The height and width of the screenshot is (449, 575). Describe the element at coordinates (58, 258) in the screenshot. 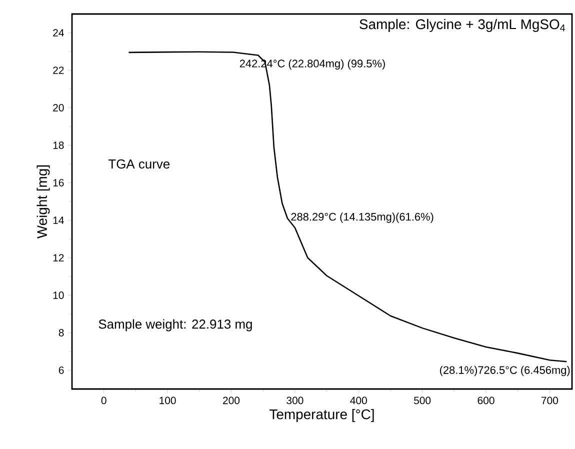

I see `y-tick-label: 12` at that location.